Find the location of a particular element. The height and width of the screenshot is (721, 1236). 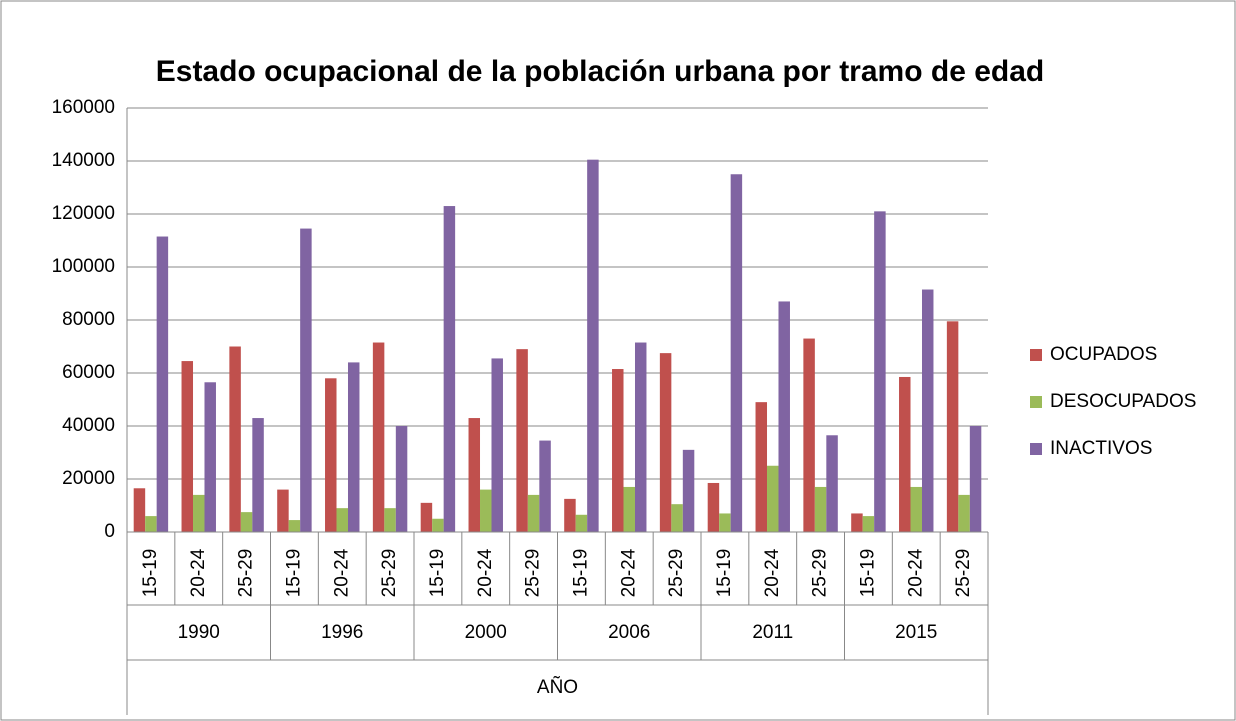

y-tick-label: 120000 is located at coordinates (83, 213).